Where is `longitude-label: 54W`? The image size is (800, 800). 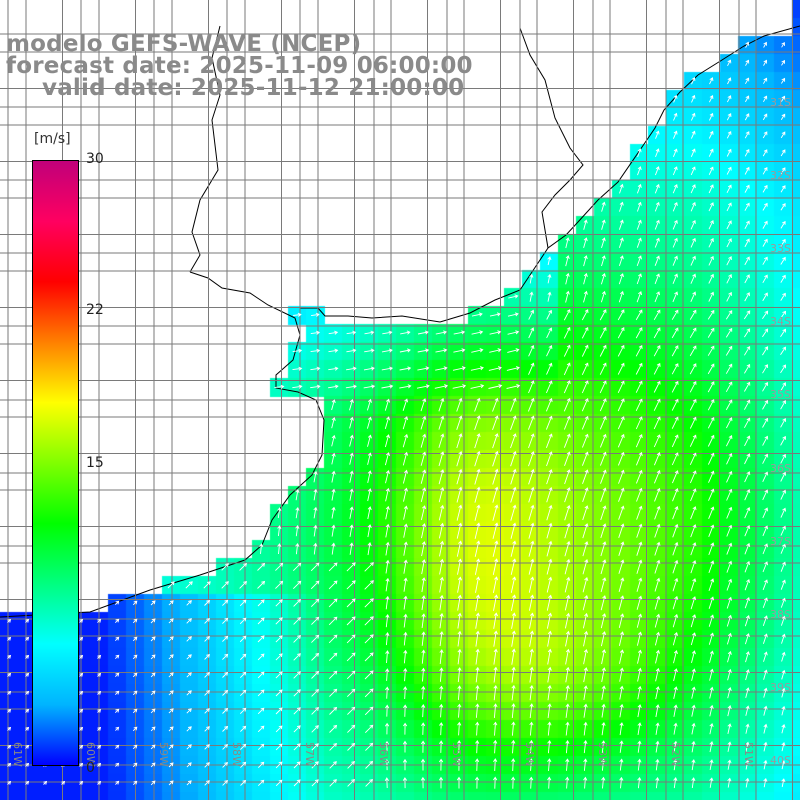
longitude-label: 54W is located at coordinates (529, 754).